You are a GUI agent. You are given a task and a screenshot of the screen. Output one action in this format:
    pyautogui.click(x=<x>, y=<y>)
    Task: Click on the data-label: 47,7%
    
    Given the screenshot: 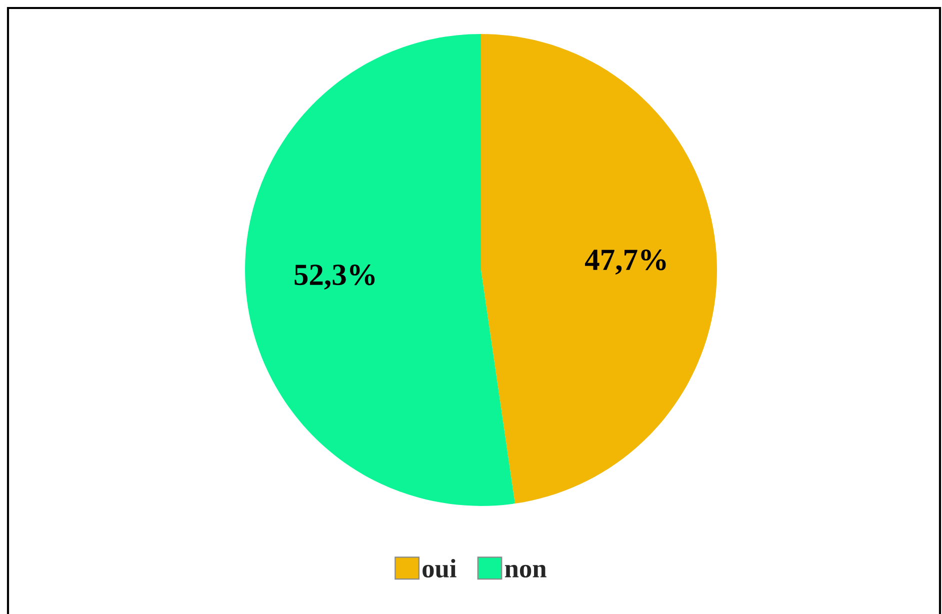 What is the action you would take?
    pyautogui.click(x=625, y=262)
    